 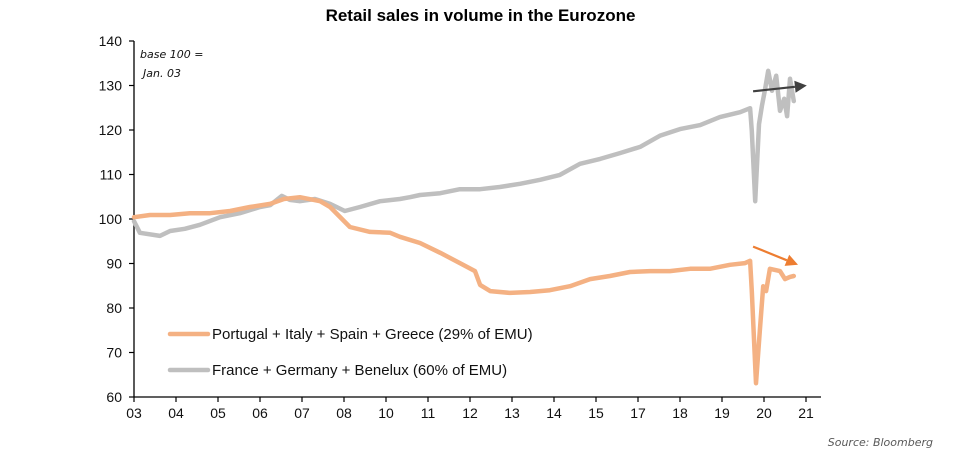 I want to click on y-tick-label: 70, so click(x=114, y=353).